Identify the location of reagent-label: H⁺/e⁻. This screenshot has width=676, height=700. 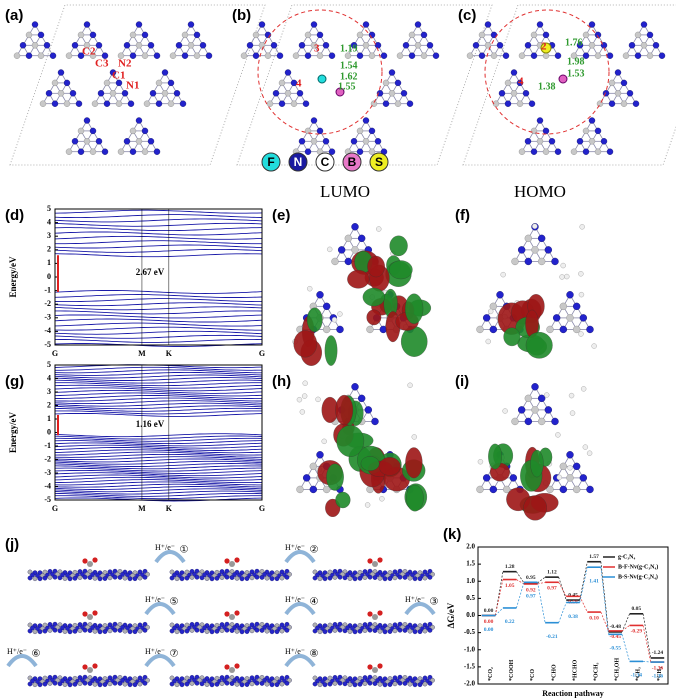
(165, 547).